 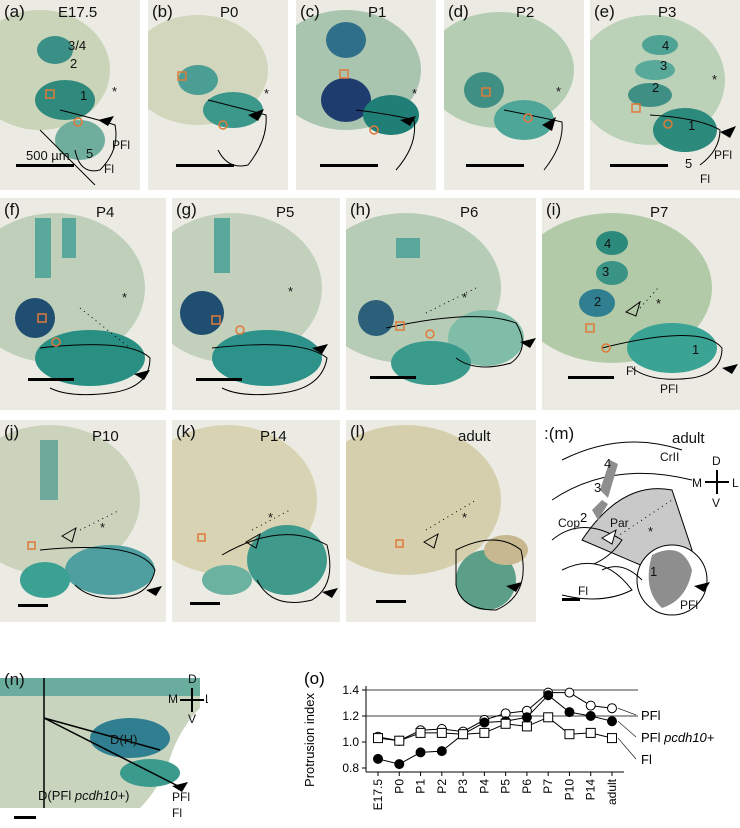 I want to click on cerebellum-image-a, so click(x=58, y=98).